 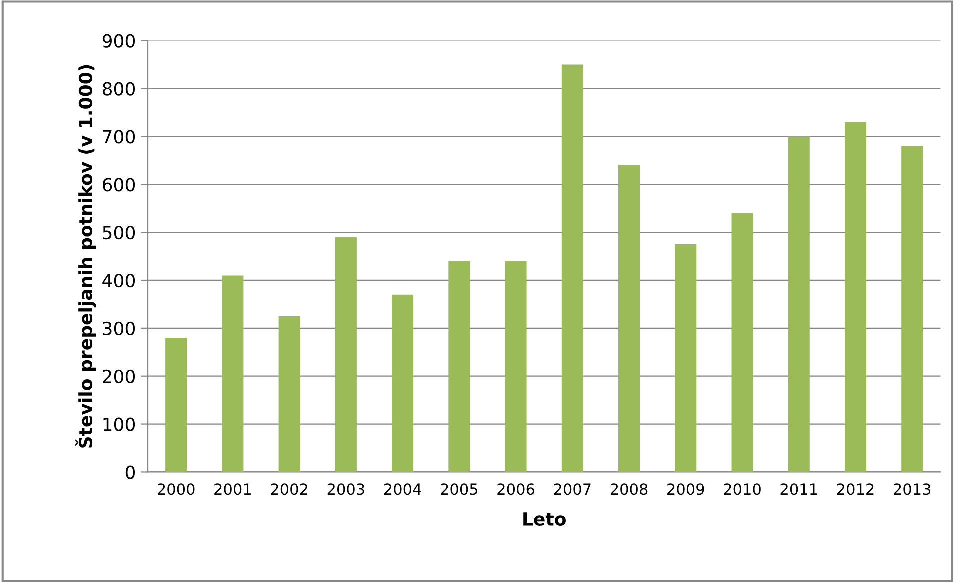 What do you see at coordinates (855, 490) in the screenshot?
I see `x-tick-label: 2012` at bounding box center [855, 490].